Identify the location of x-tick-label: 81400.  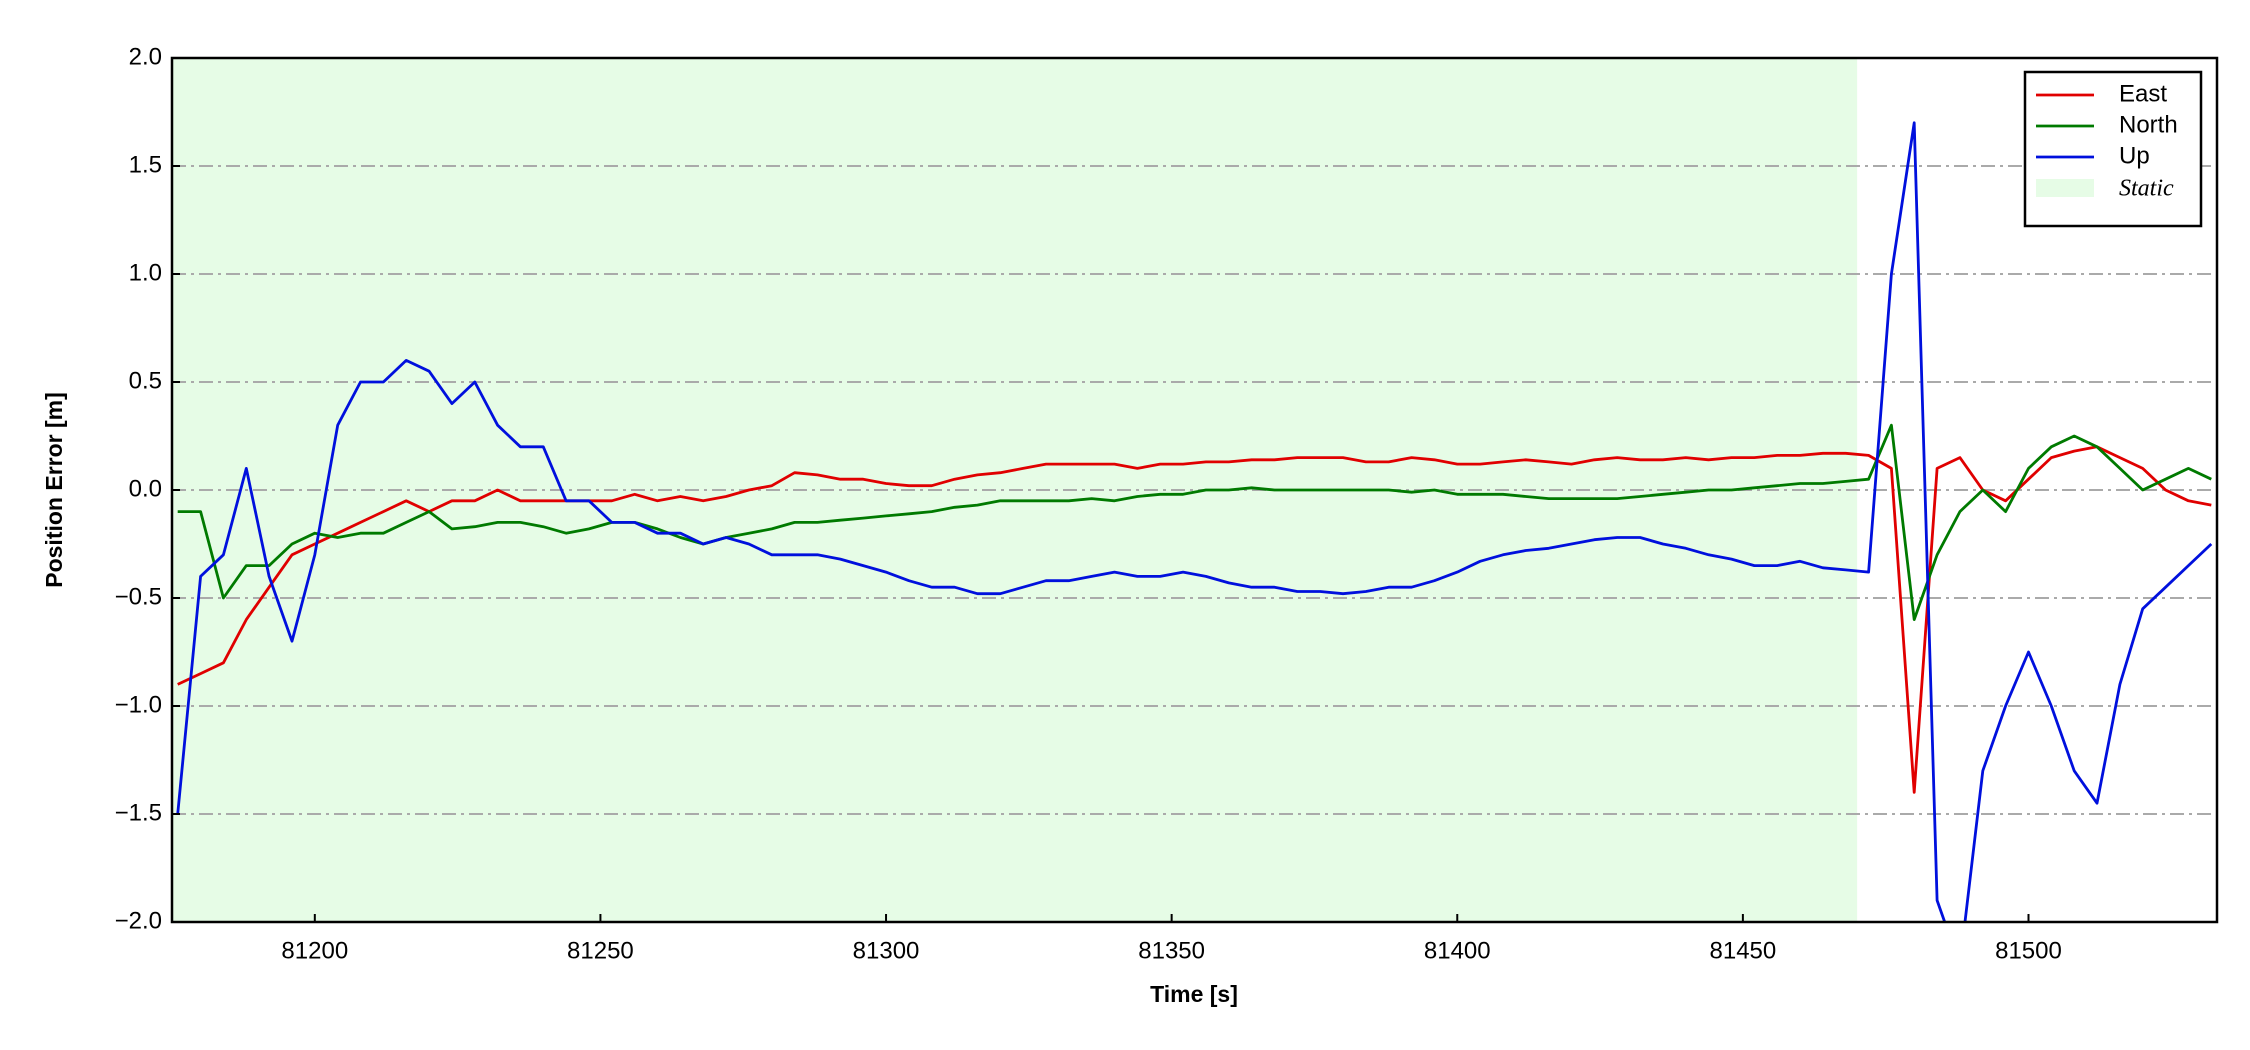
(1457, 950).